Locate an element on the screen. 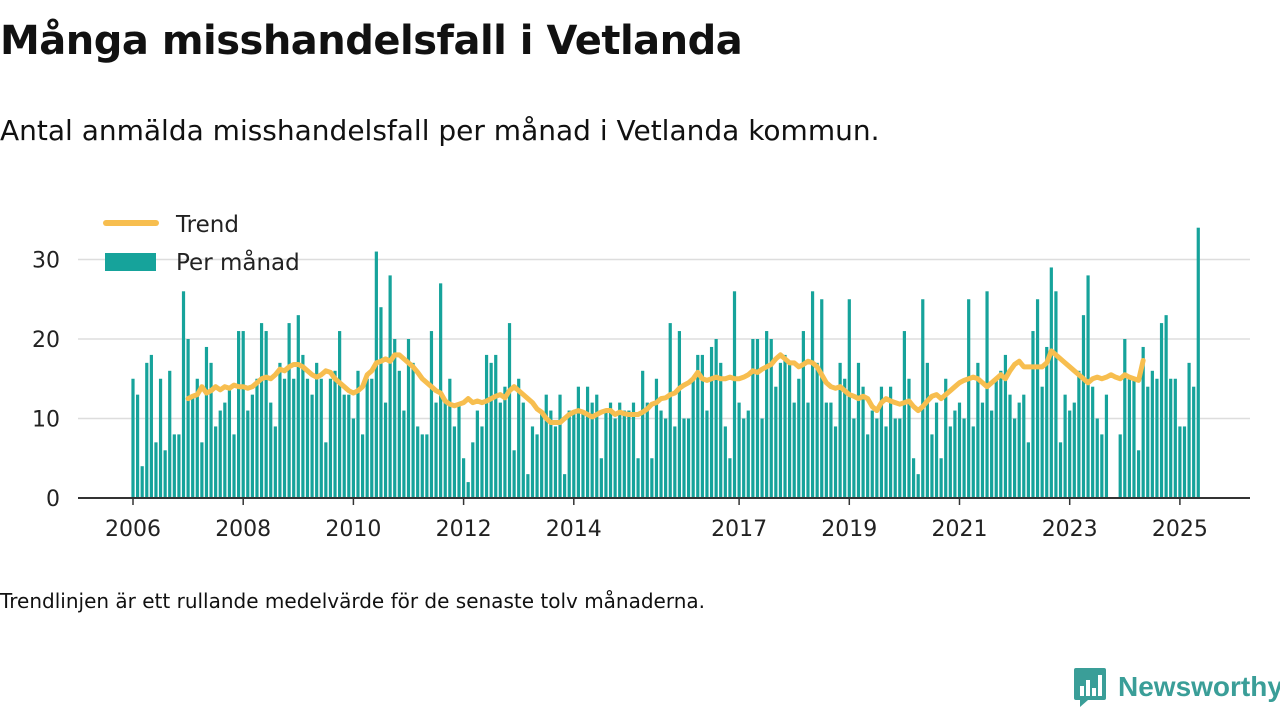 The width and height of the screenshot is (1280, 720). x-tick-label: 2017 is located at coordinates (739, 529).